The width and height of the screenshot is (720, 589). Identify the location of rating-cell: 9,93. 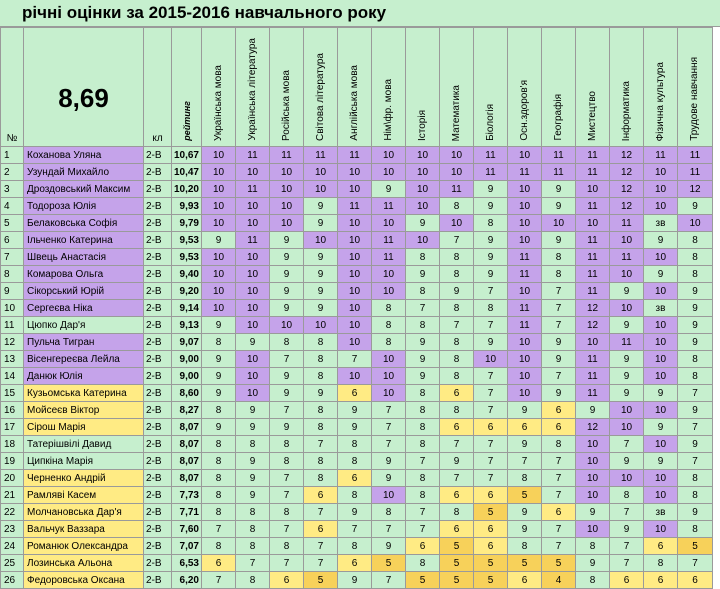
(186, 206).